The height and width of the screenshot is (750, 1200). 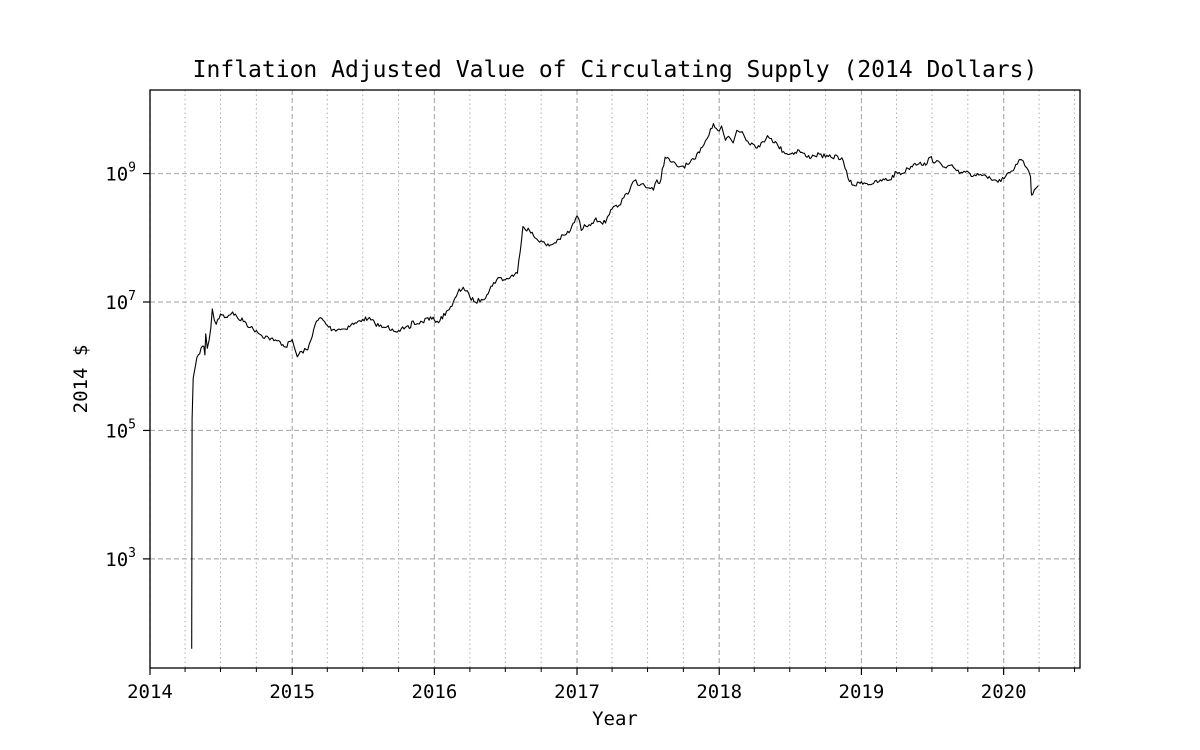 I want to click on x-axis-label: Year, so click(x=615, y=719).